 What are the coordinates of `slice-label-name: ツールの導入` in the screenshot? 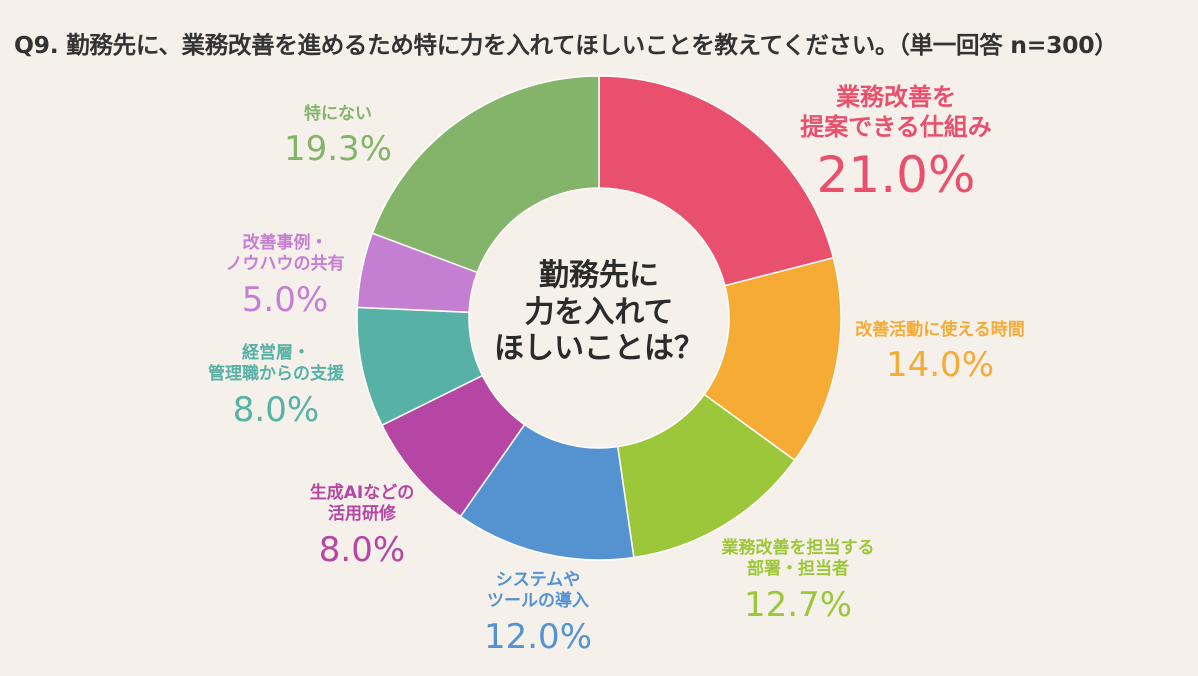 It's located at (538, 601).